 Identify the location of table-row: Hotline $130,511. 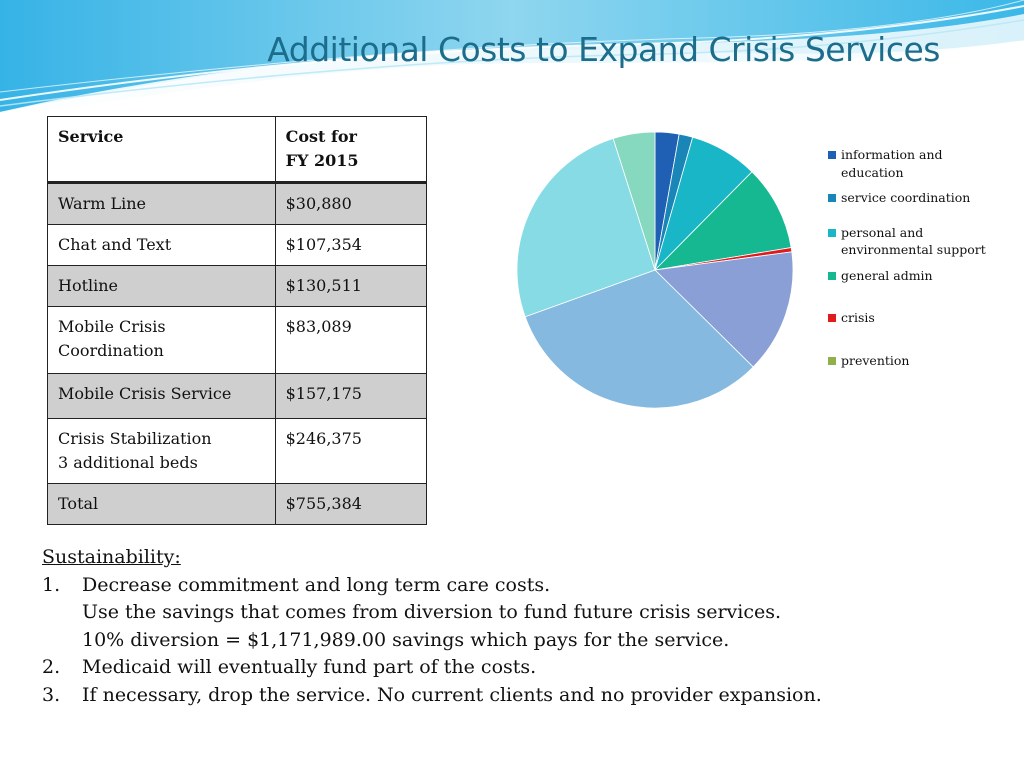
(237, 286).